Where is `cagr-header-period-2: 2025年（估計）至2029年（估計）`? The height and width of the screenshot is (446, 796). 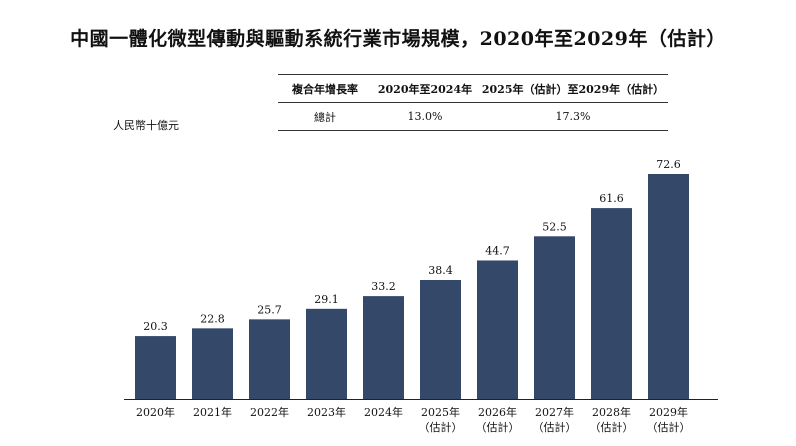 cagr-header-period-2: 2025年（估計）至2029年（估計） is located at coordinates (573, 88).